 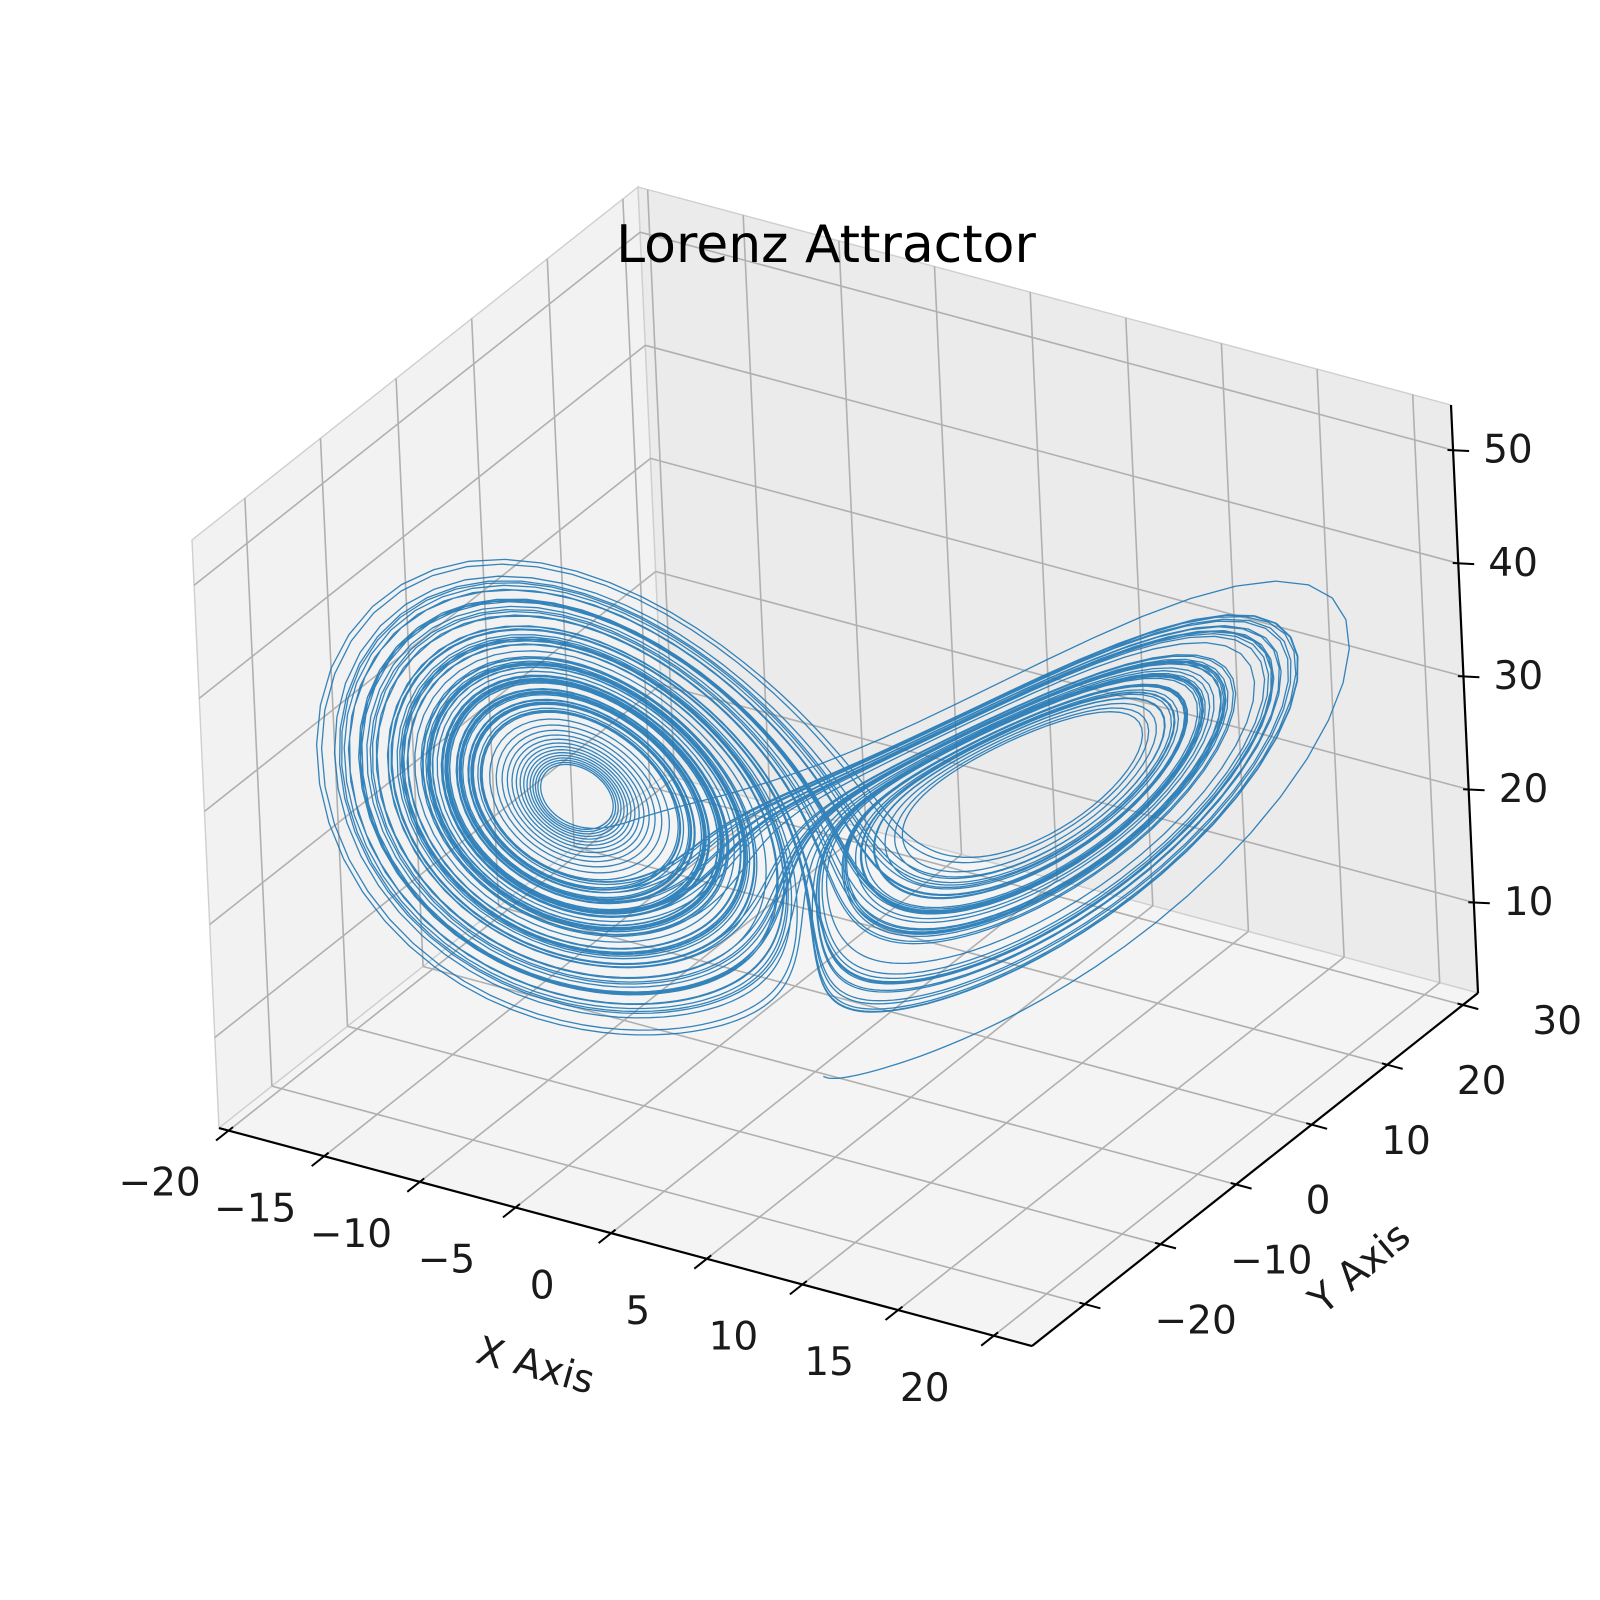 What do you see at coordinates (1482, 1081) in the screenshot?
I see `y-tick-label: 20` at bounding box center [1482, 1081].